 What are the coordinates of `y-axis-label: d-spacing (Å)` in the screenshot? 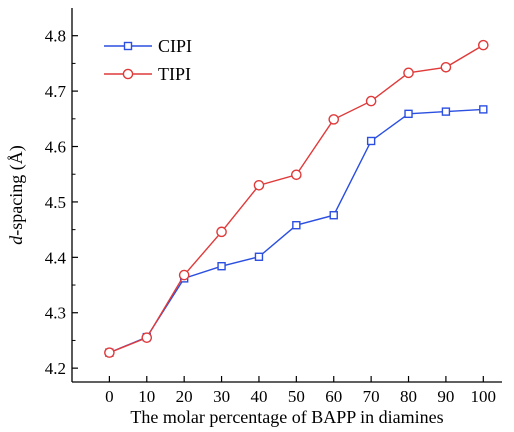 It's located at (16, 194).